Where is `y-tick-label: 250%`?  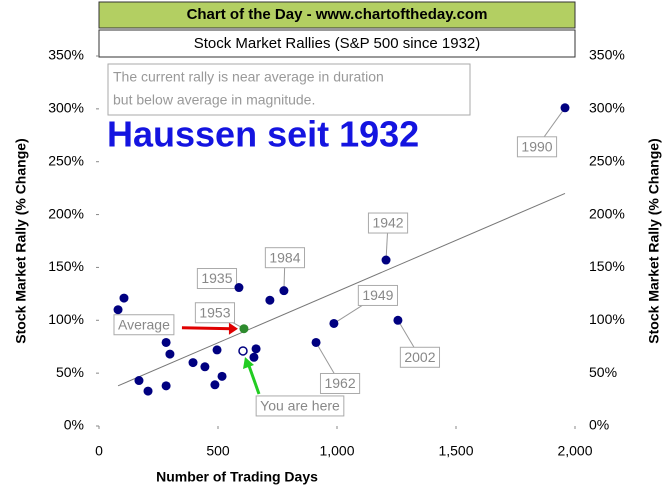 y-tick-label: 250% is located at coordinates (66, 160).